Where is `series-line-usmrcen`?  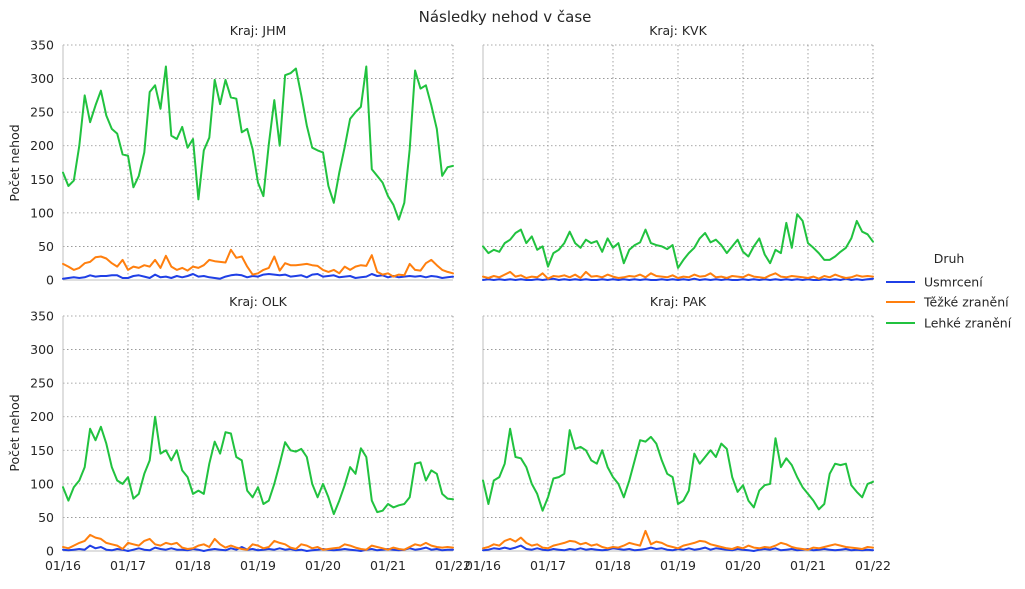
series-line-usmrcen is located at coordinates (258, 276).